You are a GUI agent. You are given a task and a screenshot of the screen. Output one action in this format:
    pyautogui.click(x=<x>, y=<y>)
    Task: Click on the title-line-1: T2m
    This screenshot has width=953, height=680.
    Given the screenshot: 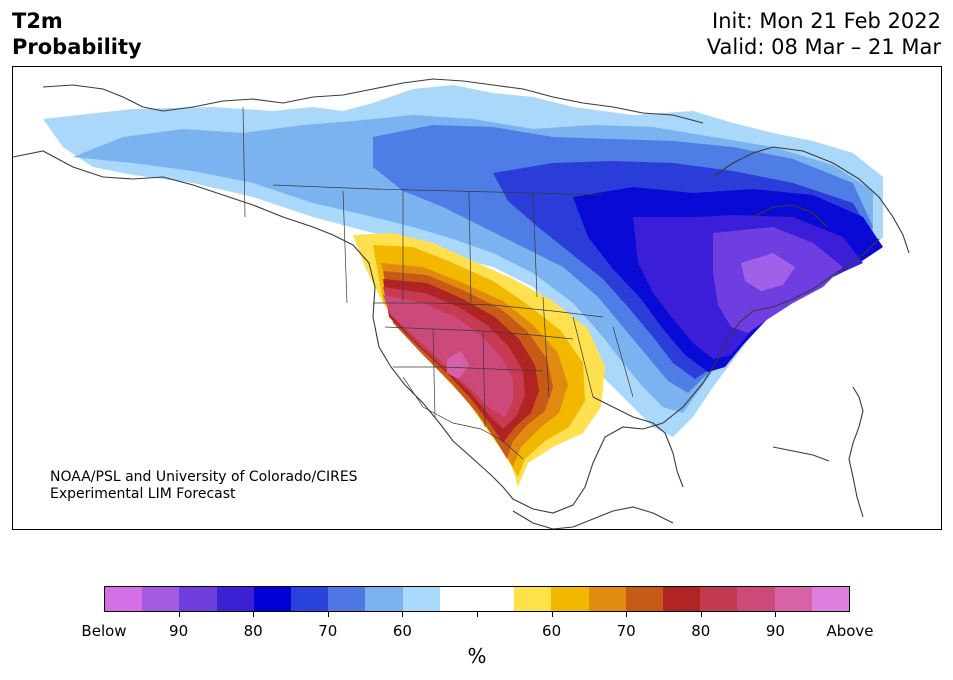 What is the action you would take?
    pyautogui.click(x=37, y=21)
    